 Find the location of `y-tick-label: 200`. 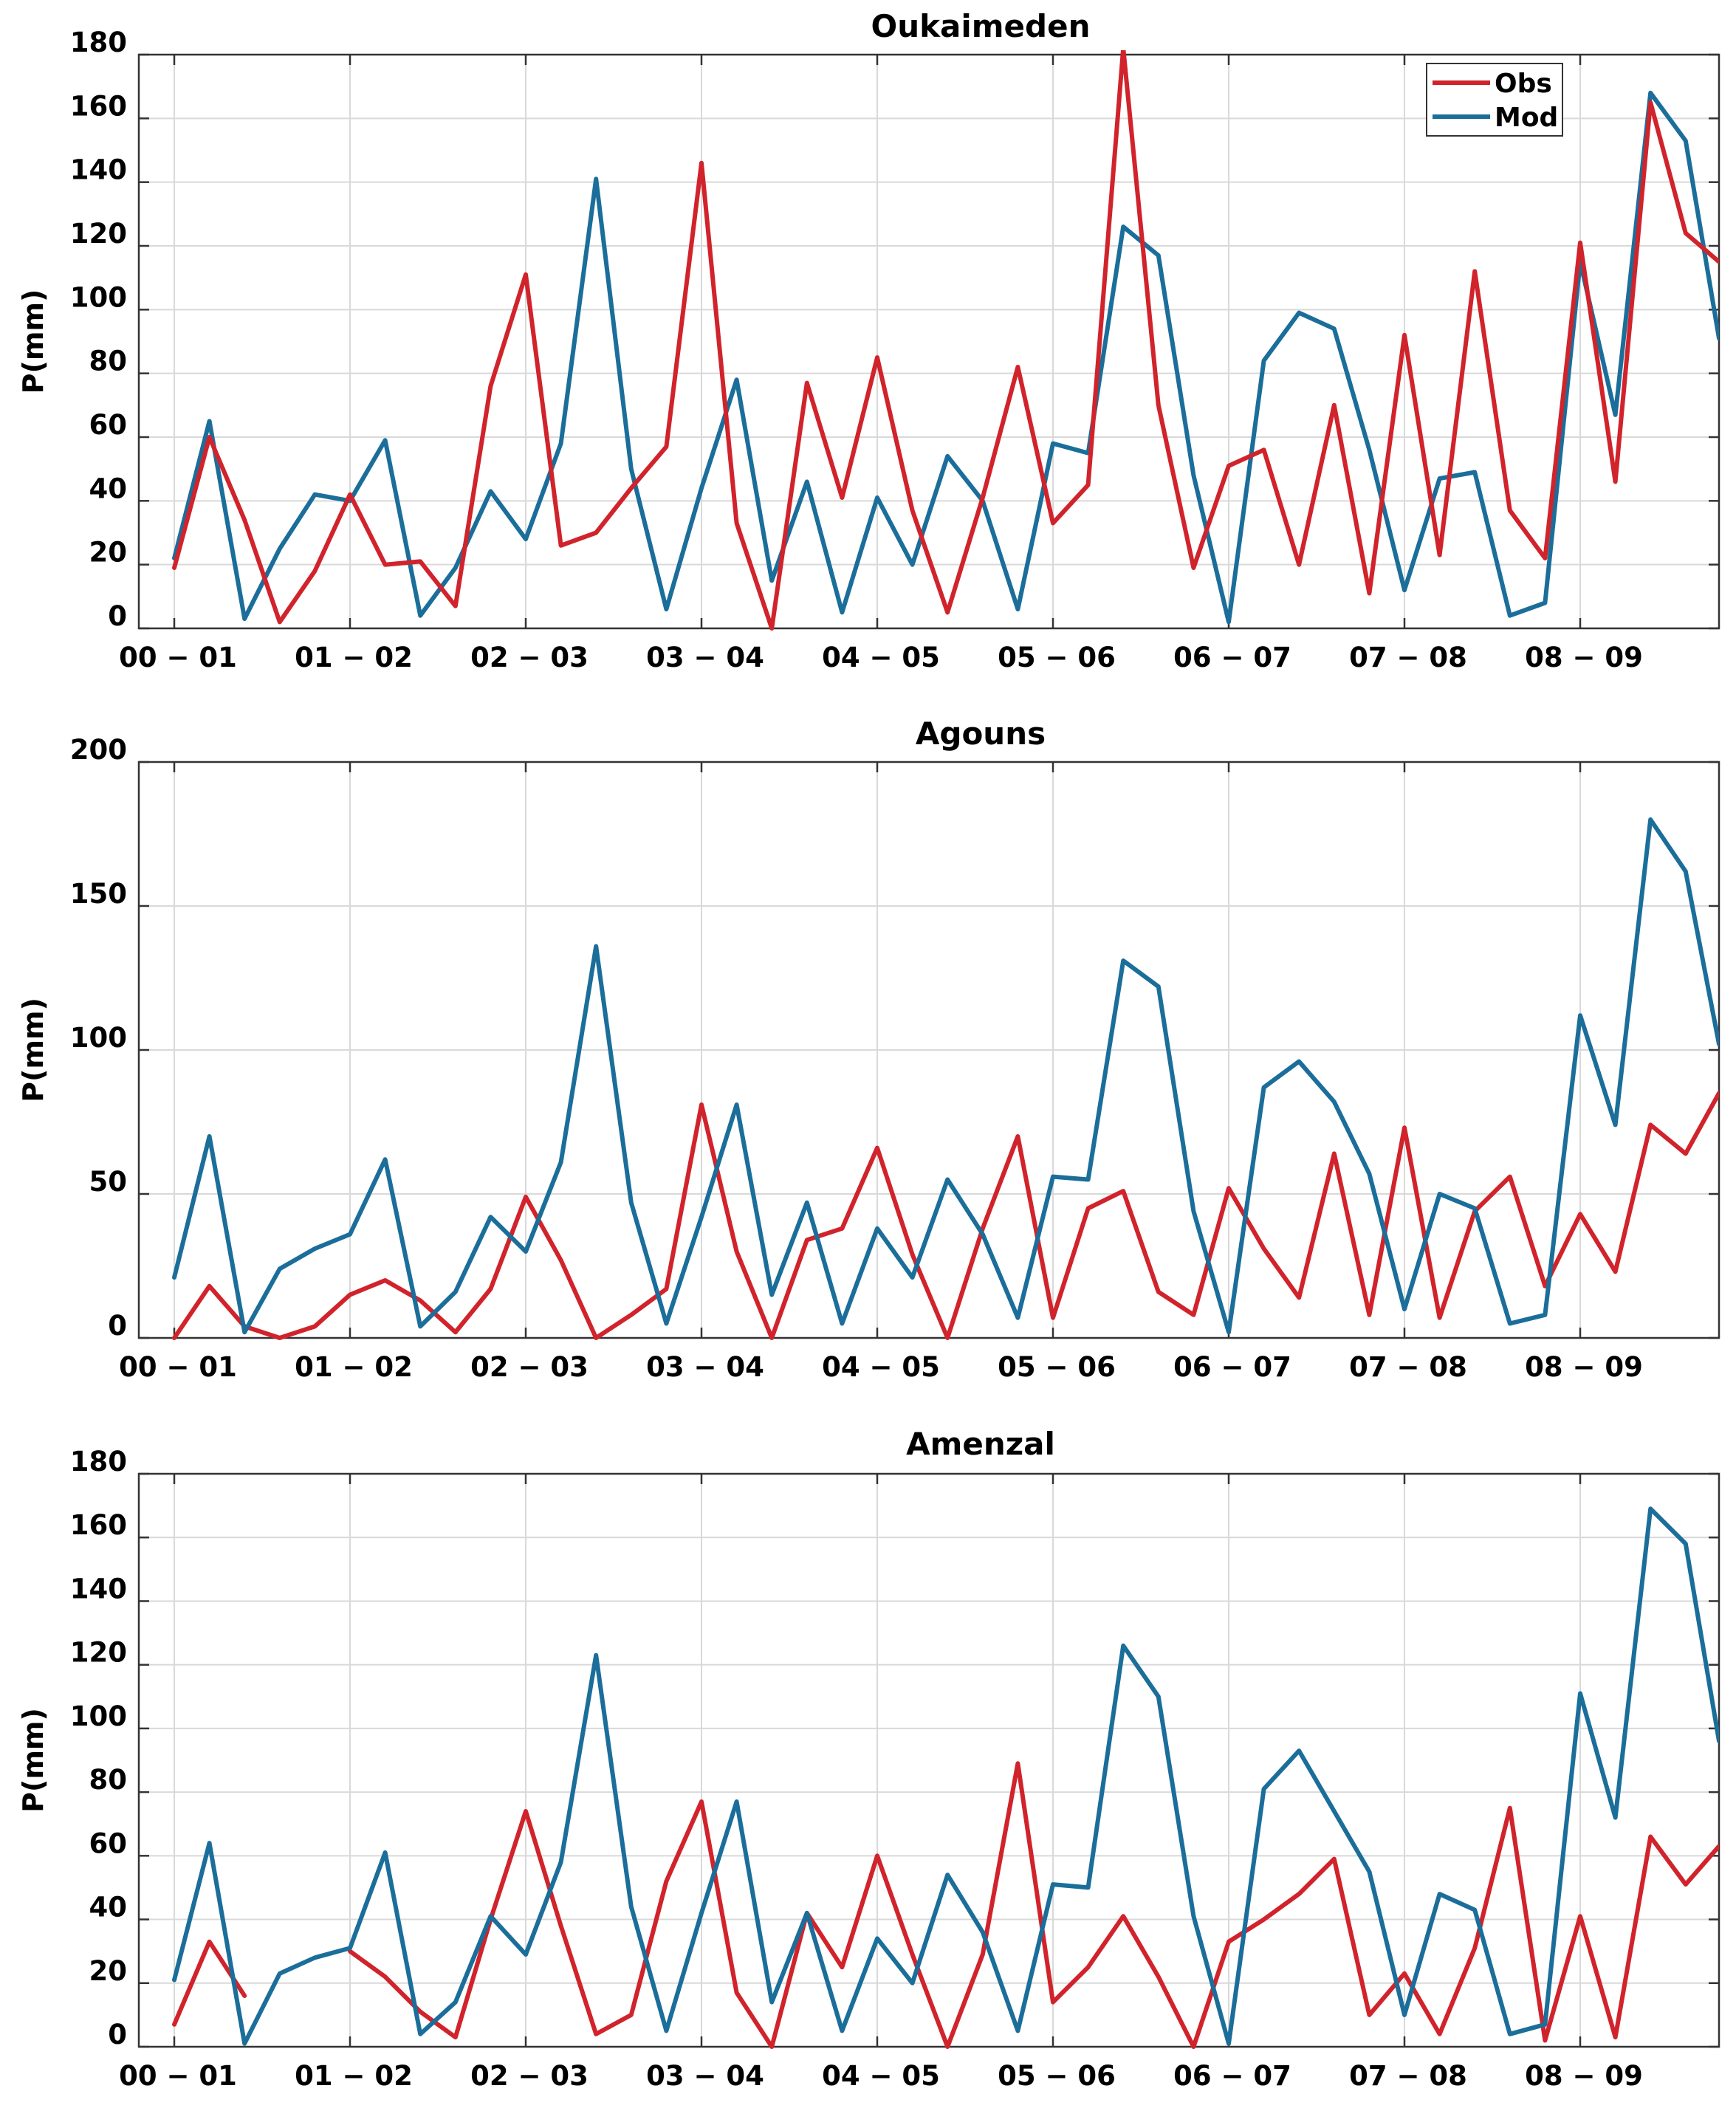

y-tick-label: 200 is located at coordinates (98, 750).